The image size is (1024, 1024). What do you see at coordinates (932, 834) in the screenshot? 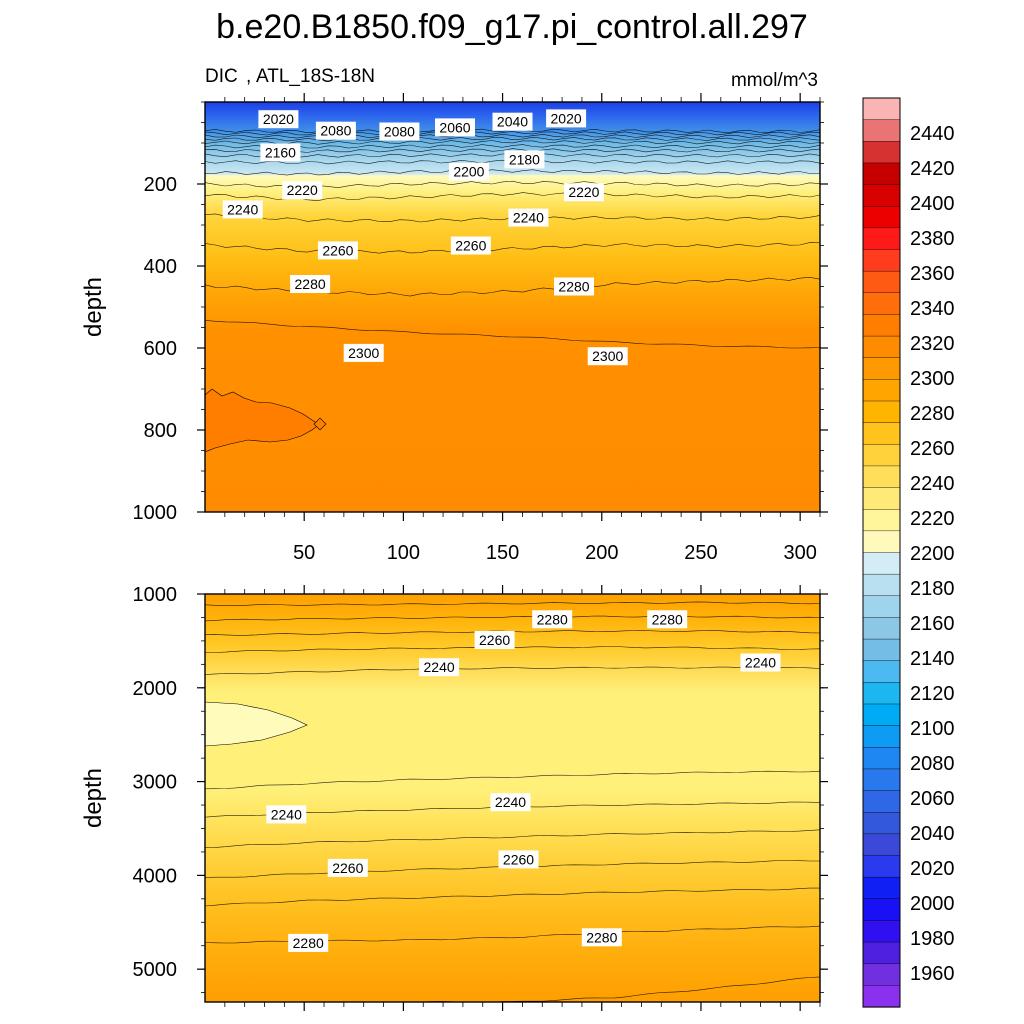
I see `colorbar-label: 2040` at bounding box center [932, 834].